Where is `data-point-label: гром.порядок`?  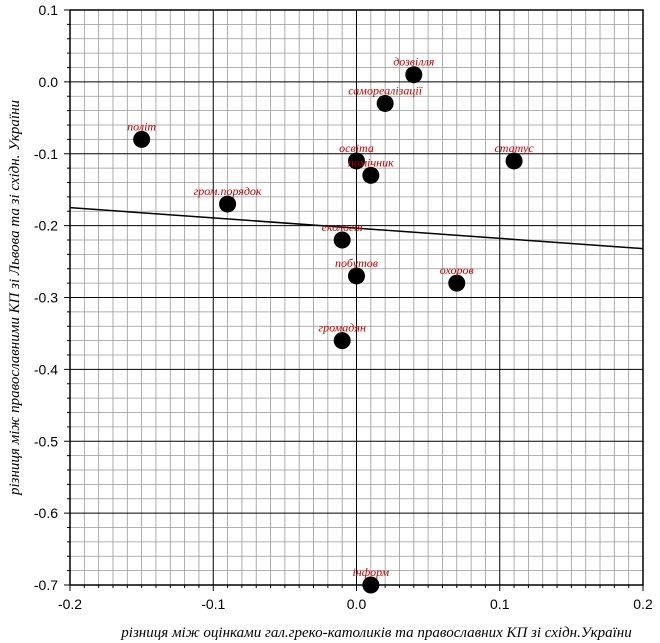 data-point-label: гром.порядок is located at coordinates (228, 191).